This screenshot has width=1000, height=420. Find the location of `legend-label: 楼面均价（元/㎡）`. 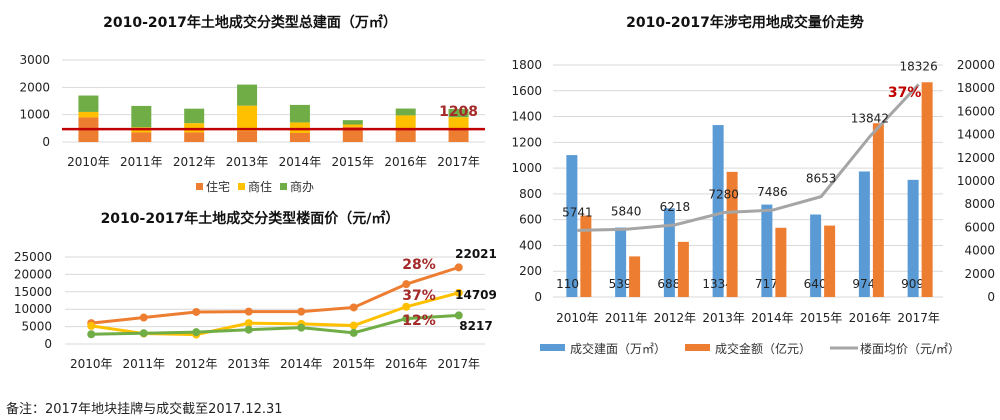

legend-label: 楼面均价（元/㎡） is located at coordinates (910, 348).